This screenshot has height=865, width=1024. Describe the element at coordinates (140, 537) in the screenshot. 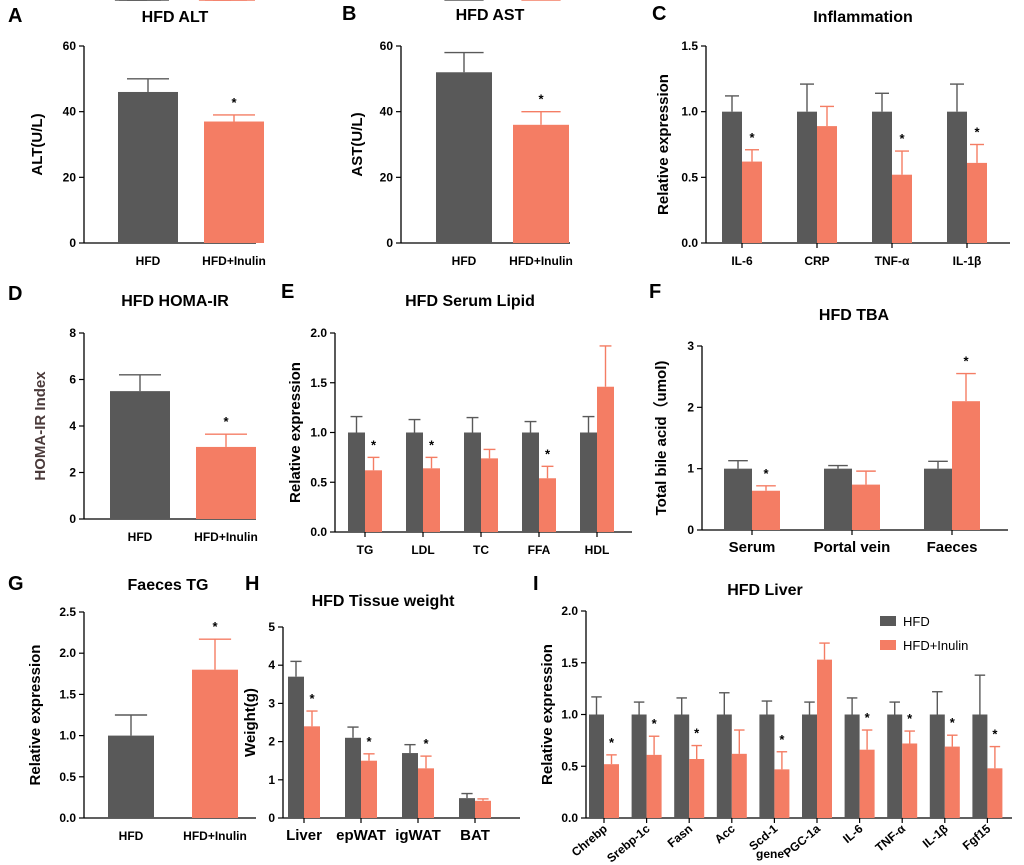

I see `x-tick-label: HFD` at that location.